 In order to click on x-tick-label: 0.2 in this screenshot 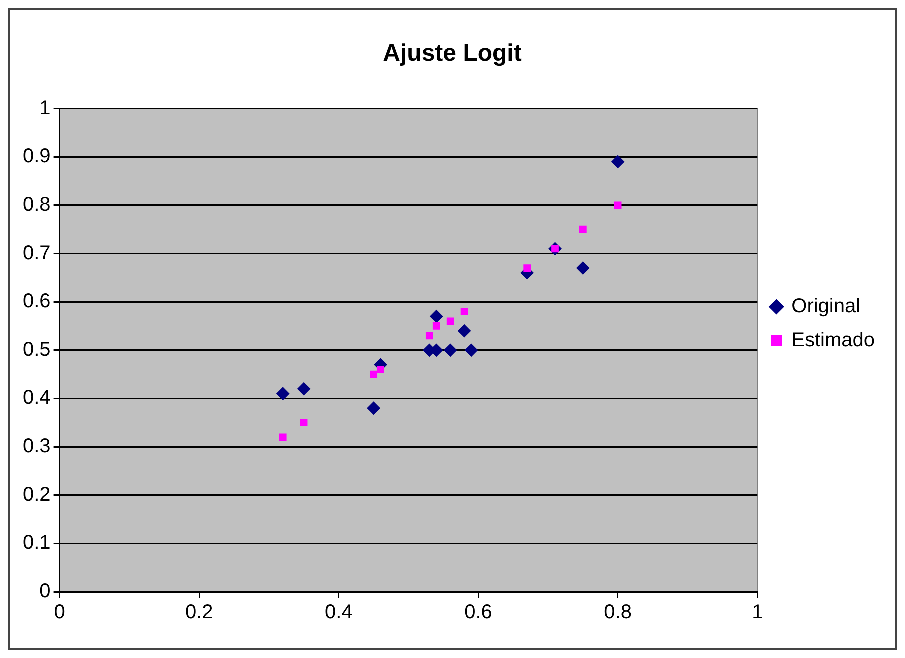, I will do `click(199, 613)`.